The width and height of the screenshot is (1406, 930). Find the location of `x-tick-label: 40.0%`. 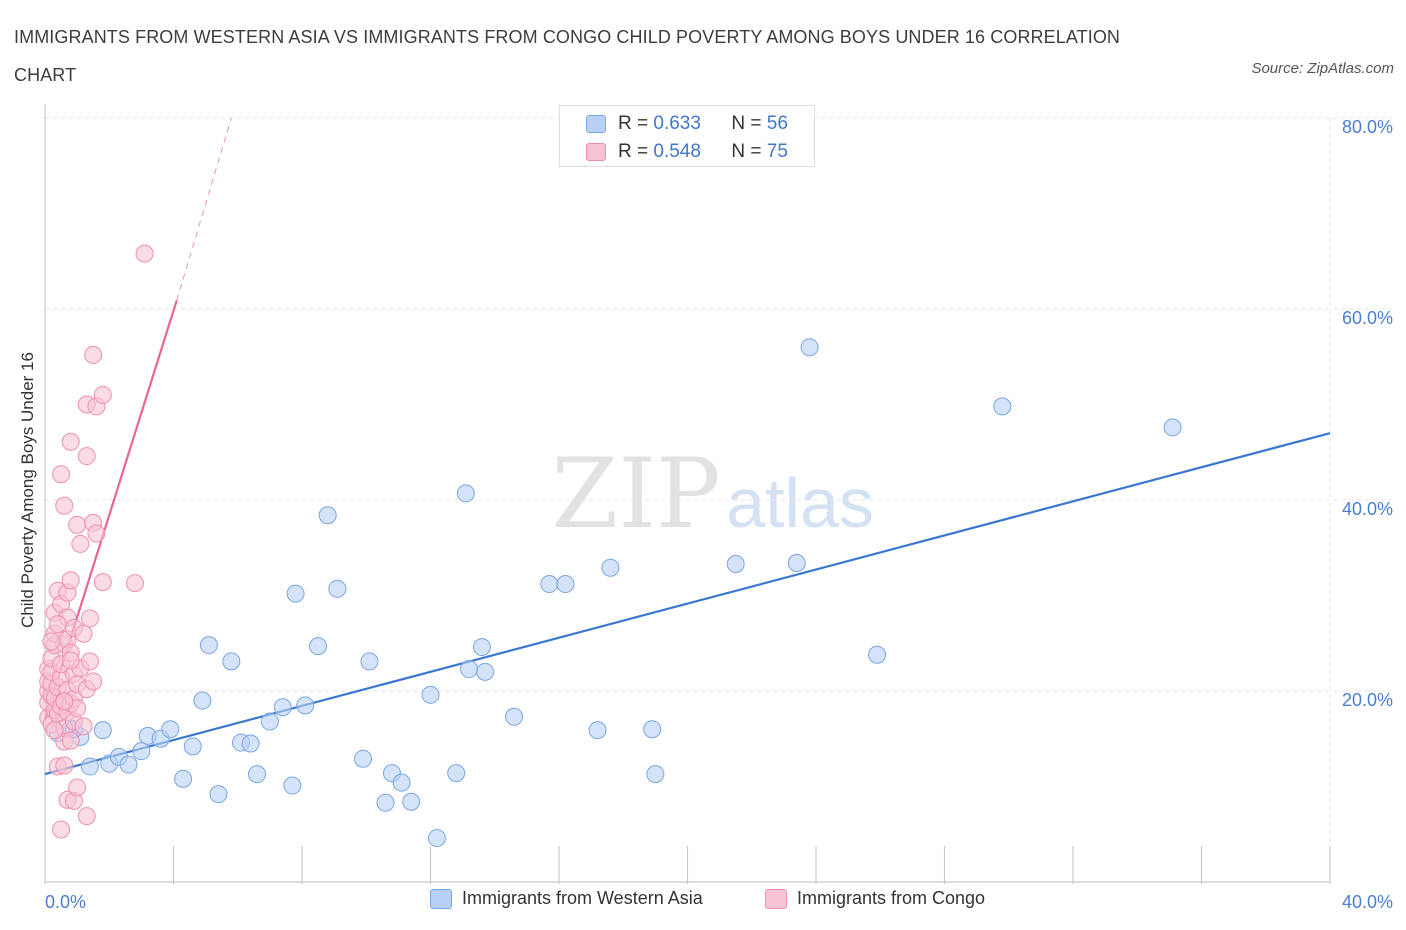

x-tick-label: 40.0% is located at coordinates (1367, 902).